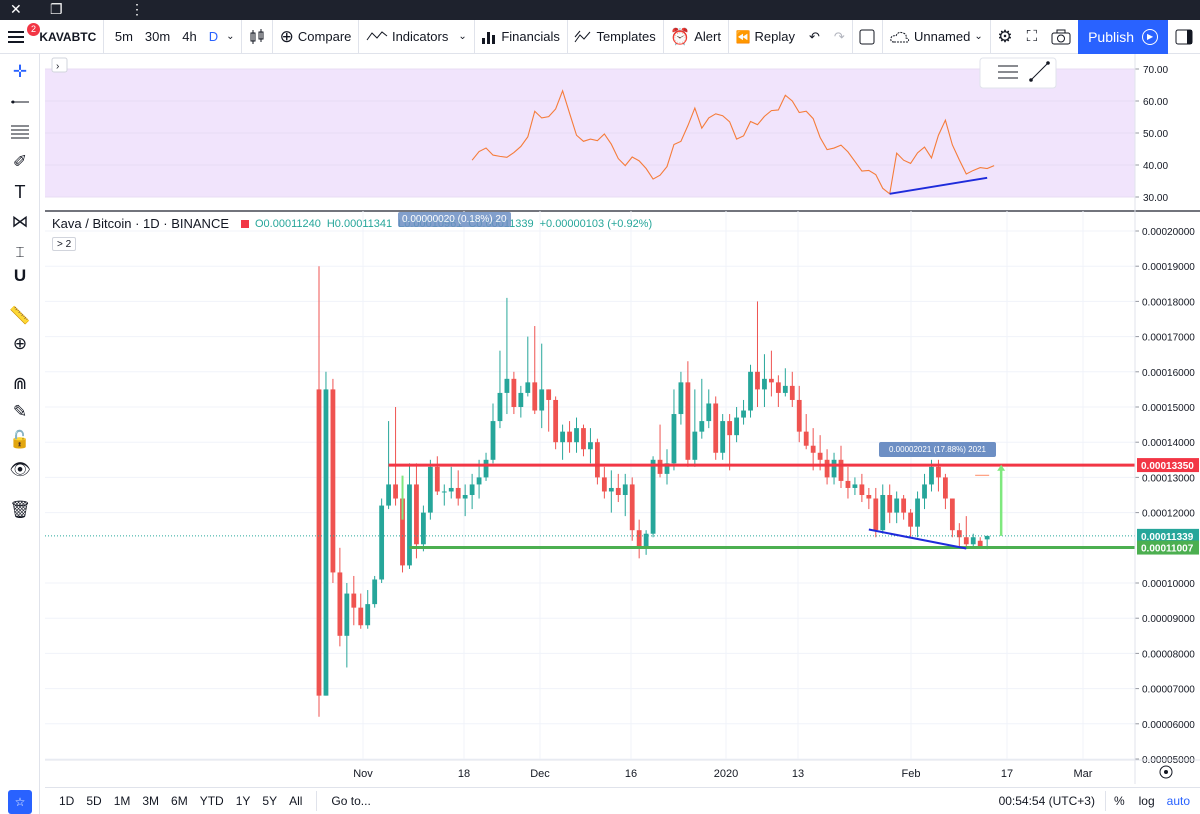 This screenshot has height=814, width=1200. I want to click on fullscreen-button: ⛶, so click(1032, 36).